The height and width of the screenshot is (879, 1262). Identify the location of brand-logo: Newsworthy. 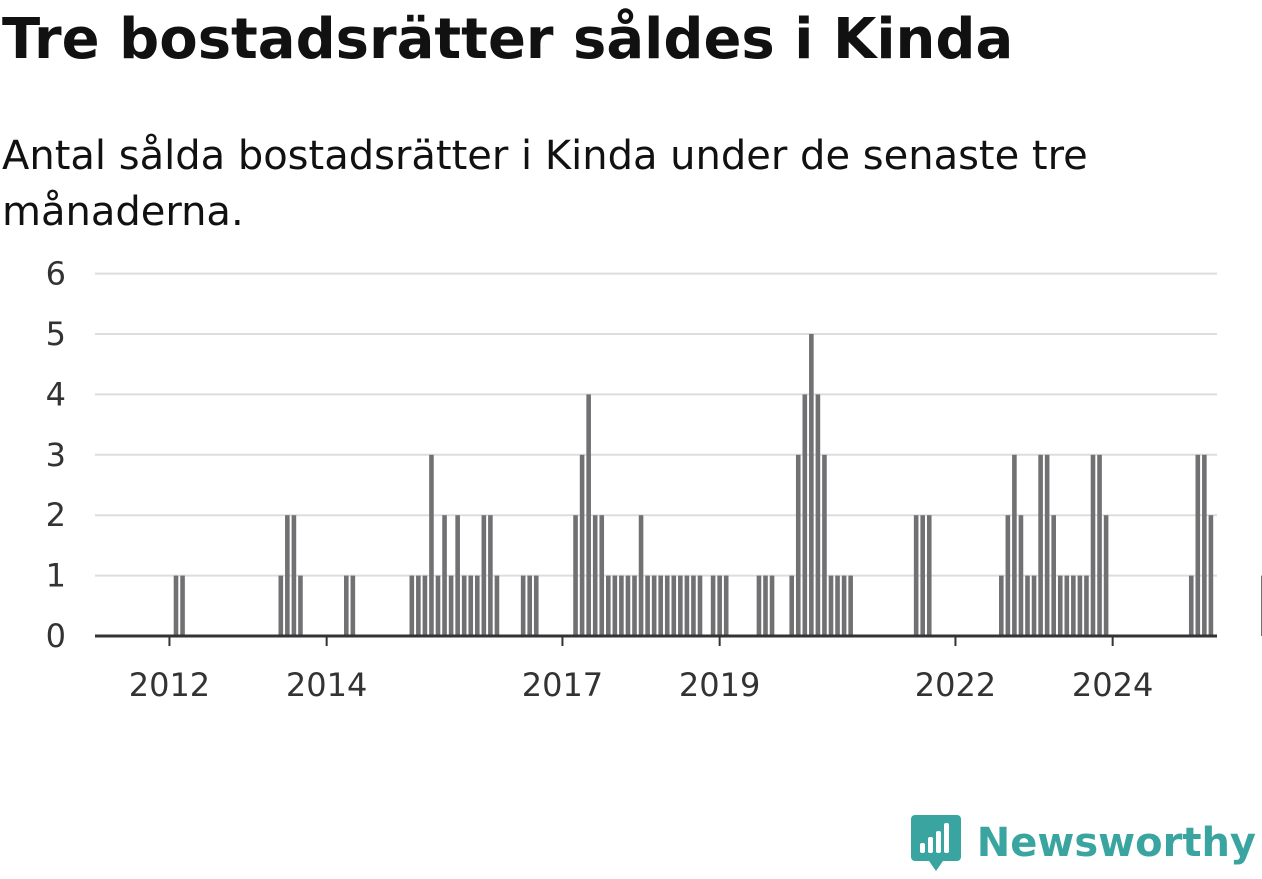
(1083, 843).